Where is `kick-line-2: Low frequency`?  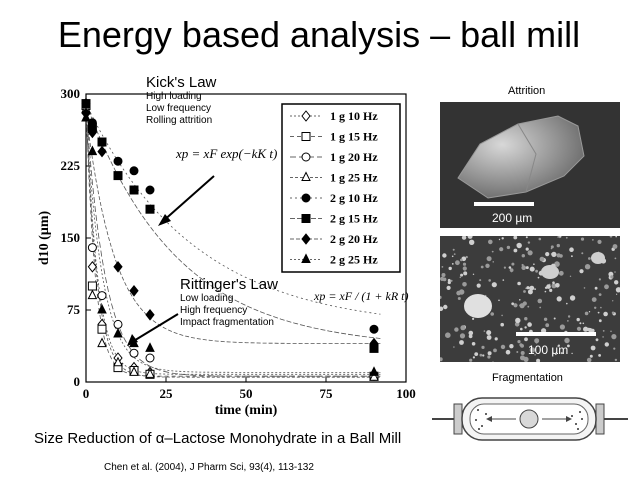
kick-line-2: Low frequency is located at coordinates (179, 108).